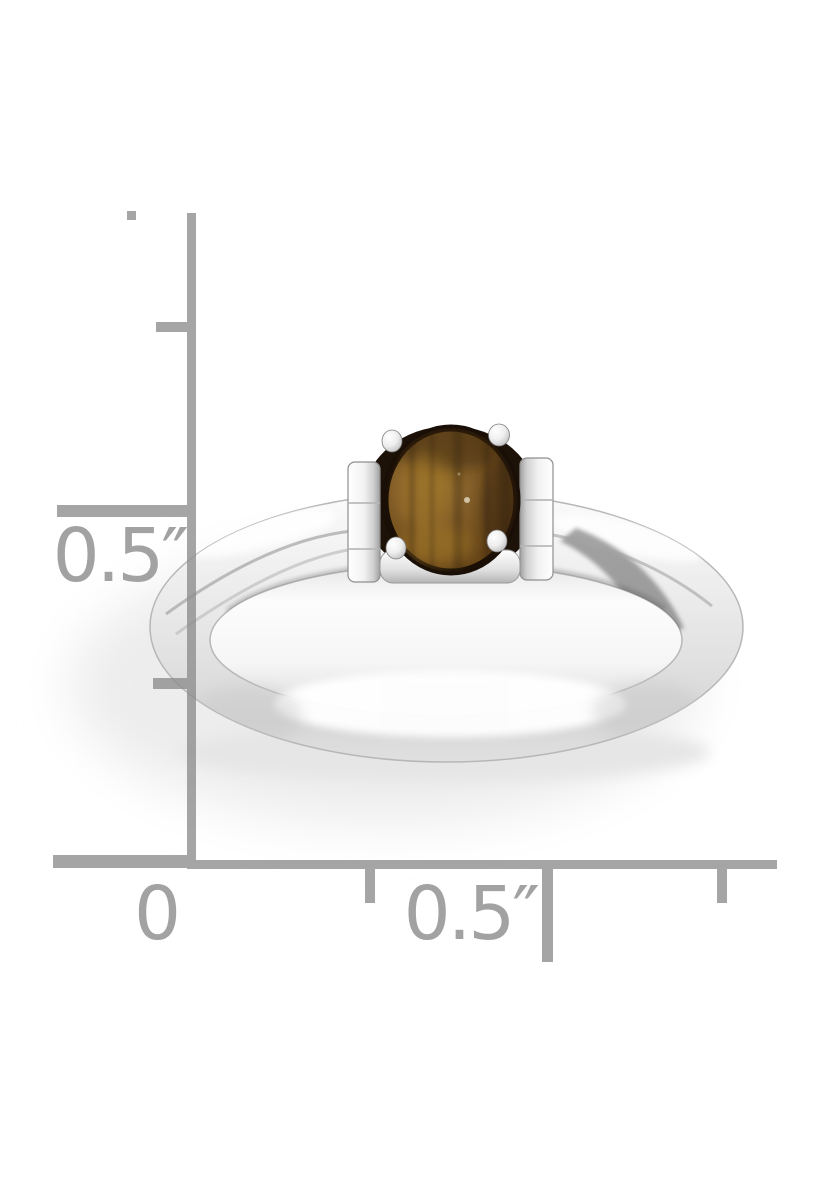 Image resolution: width=828 pixels, height=1177 pixels. I want to click on prongs, so click(445, 491).